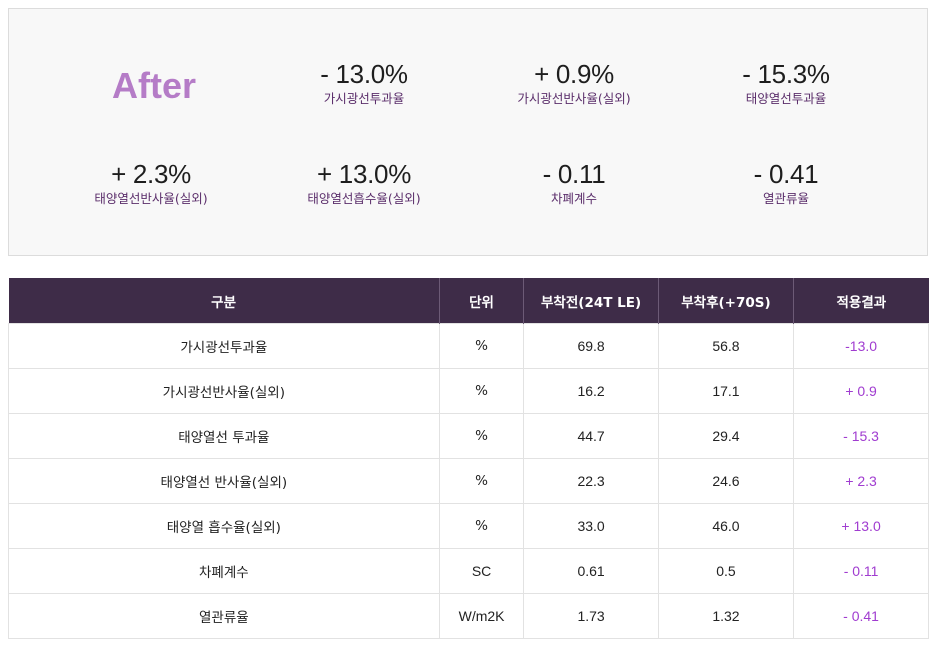 This screenshot has height=650, width=940. I want to click on header-before: 부착전(24T LE), so click(591, 301).